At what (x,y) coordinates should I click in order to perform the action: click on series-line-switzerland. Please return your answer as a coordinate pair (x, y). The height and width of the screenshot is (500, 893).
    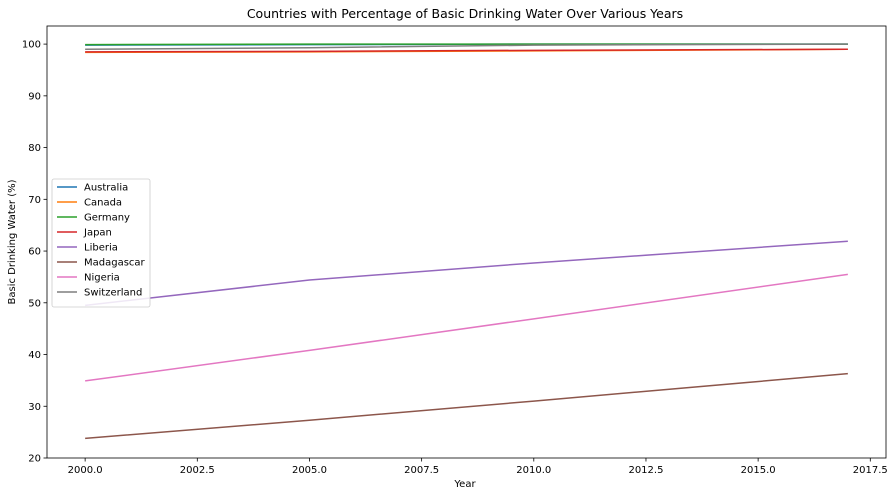
    Looking at the image, I should click on (466, 47).